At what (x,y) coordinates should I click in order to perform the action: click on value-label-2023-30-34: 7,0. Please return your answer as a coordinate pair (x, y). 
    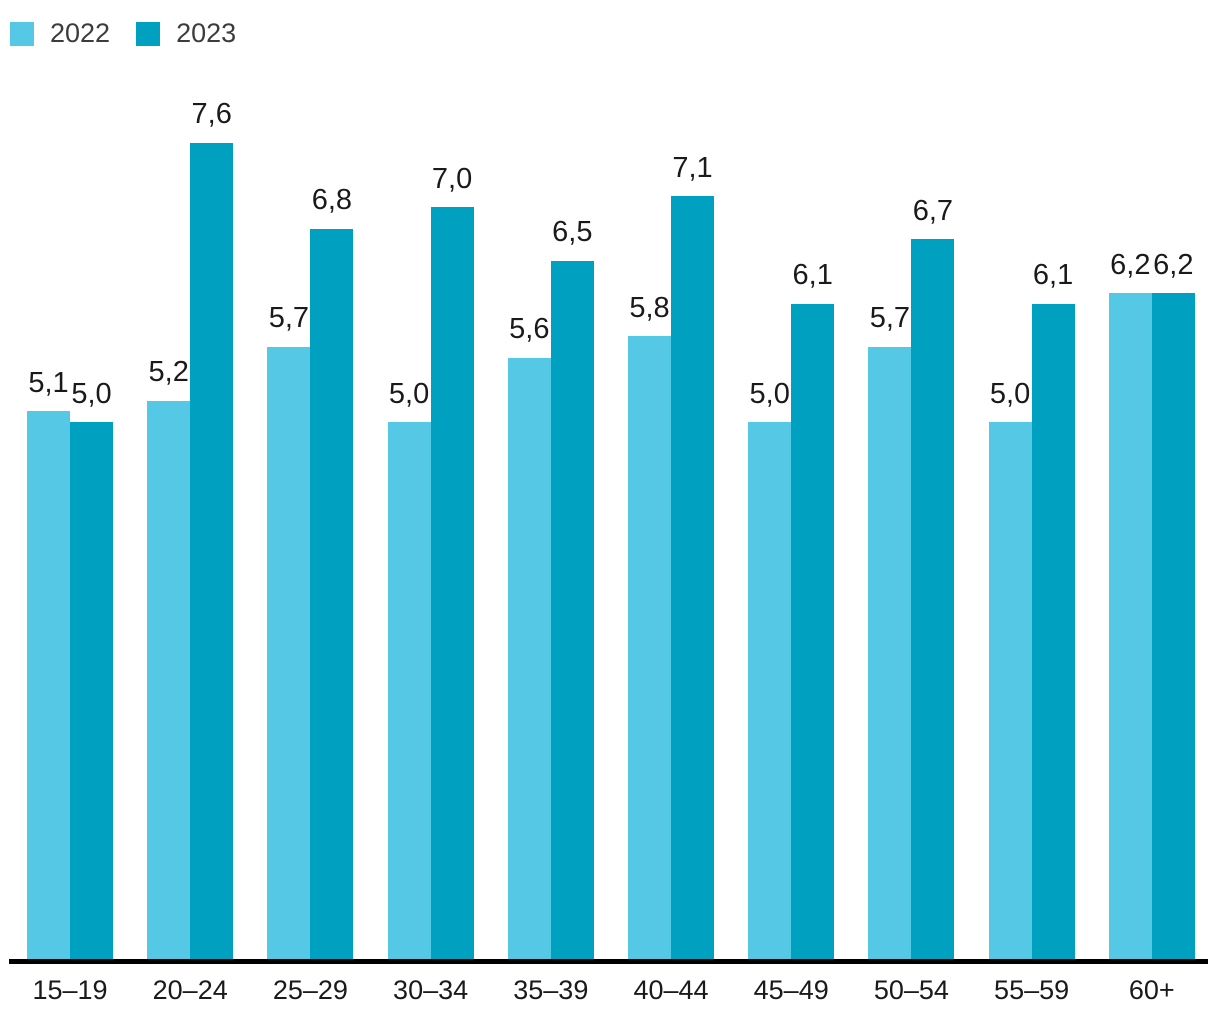
    Looking at the image, I should click on (452, 178).